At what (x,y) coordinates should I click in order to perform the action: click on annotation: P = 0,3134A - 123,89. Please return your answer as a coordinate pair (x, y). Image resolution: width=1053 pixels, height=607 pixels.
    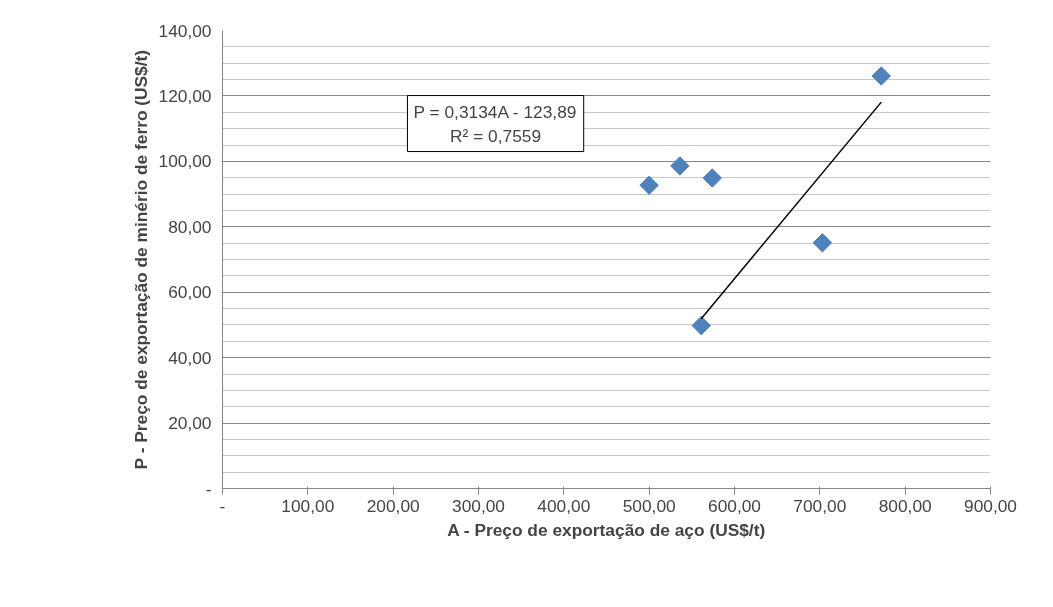
    Looking at the image, I should click on (495, 111).